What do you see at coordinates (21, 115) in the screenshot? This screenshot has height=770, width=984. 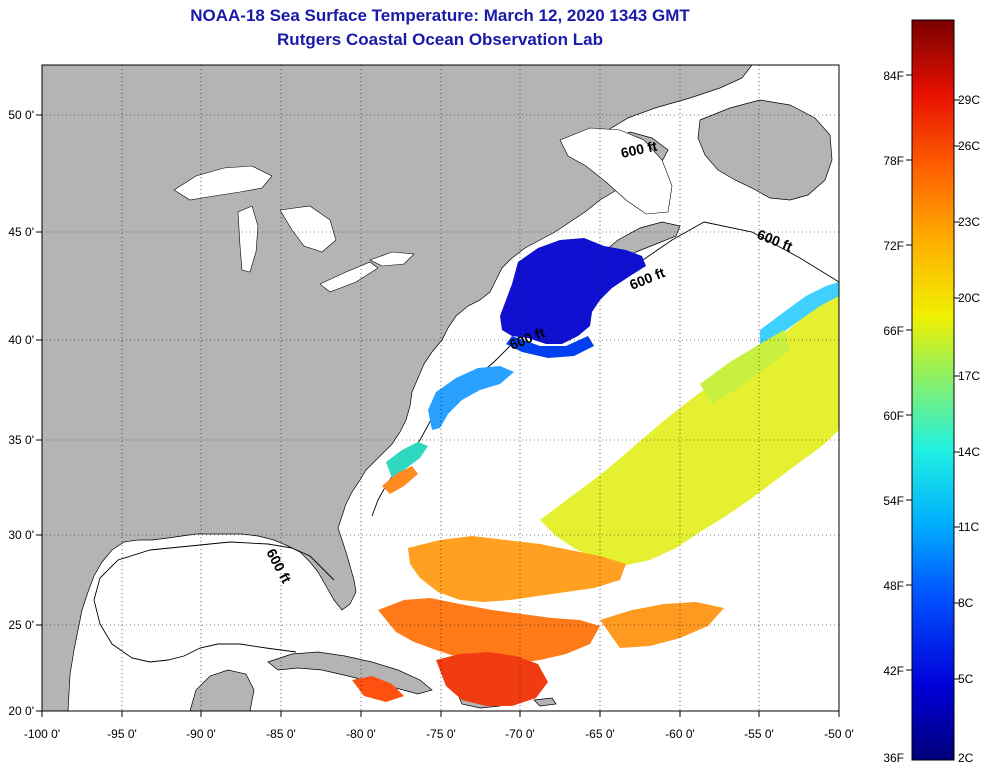 I see `lat-label: 50 0'` at bounding box center [21, 115].